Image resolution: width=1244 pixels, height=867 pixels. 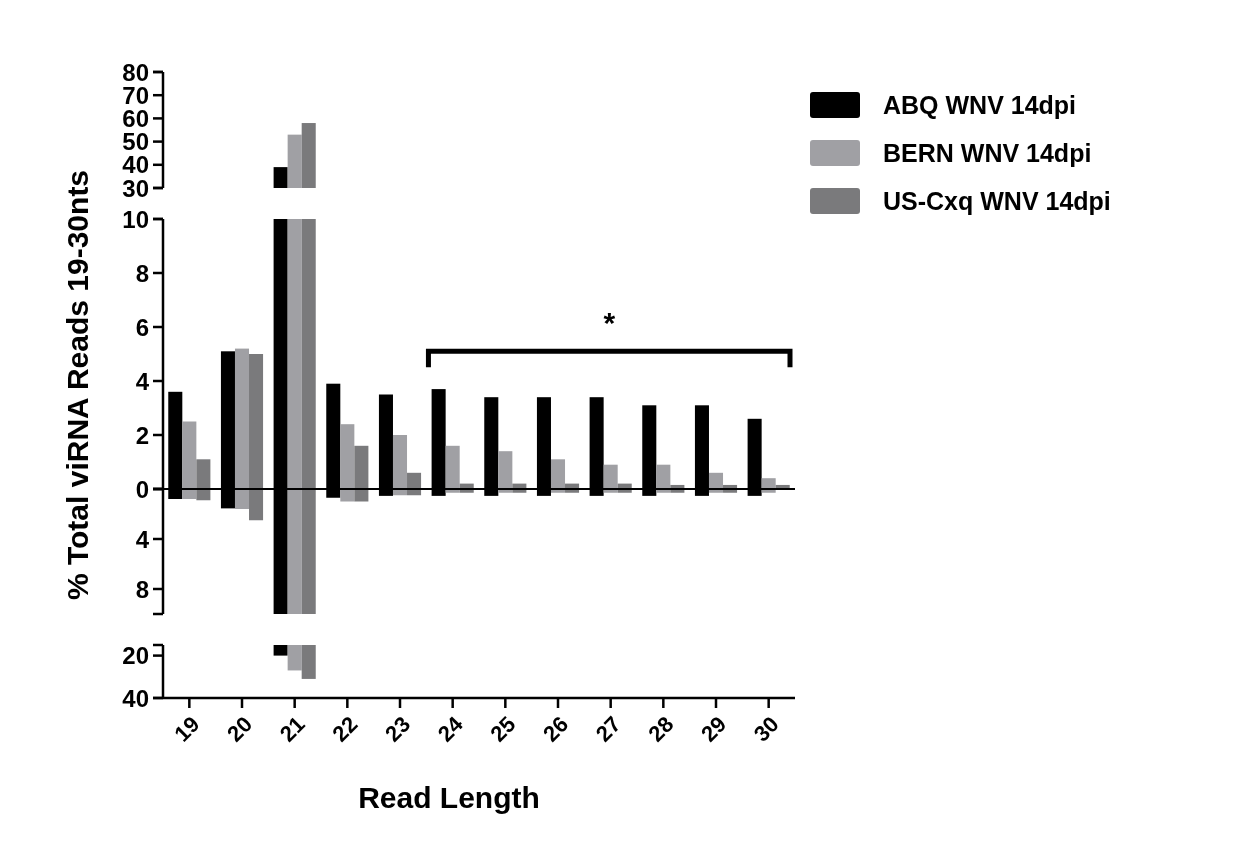 What do you see at coordinates (556, 729) in the screenshot?
I see `x-tick-label: 26` at bounding box center [556, 729].